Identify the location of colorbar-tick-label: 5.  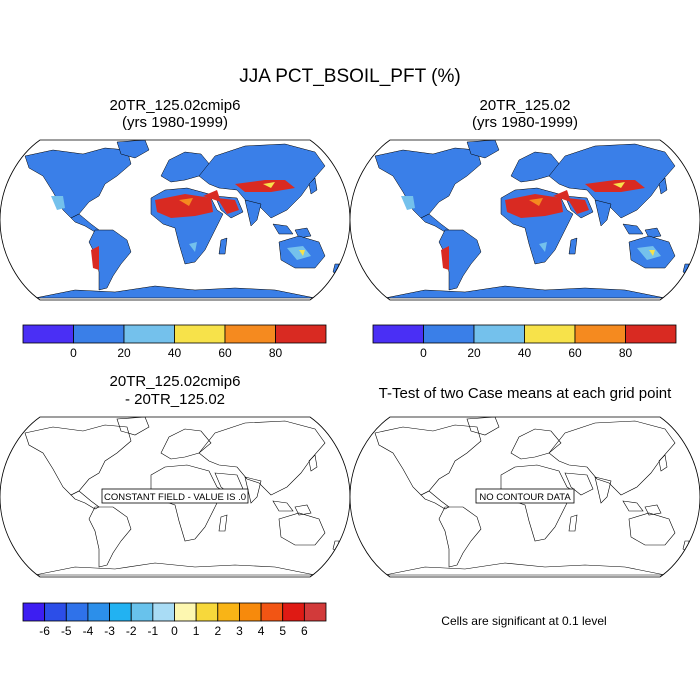
(282, 631).